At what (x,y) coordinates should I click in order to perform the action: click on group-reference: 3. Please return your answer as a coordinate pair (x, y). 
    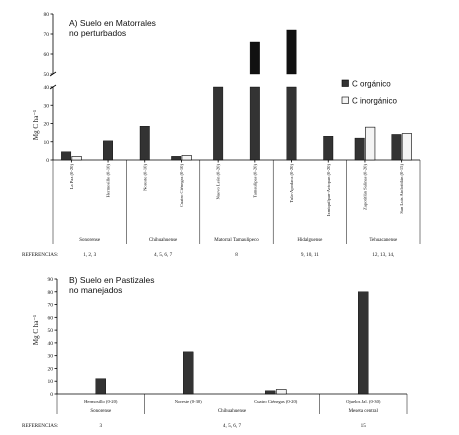
    Looking at the image, I should click on (100, 426).